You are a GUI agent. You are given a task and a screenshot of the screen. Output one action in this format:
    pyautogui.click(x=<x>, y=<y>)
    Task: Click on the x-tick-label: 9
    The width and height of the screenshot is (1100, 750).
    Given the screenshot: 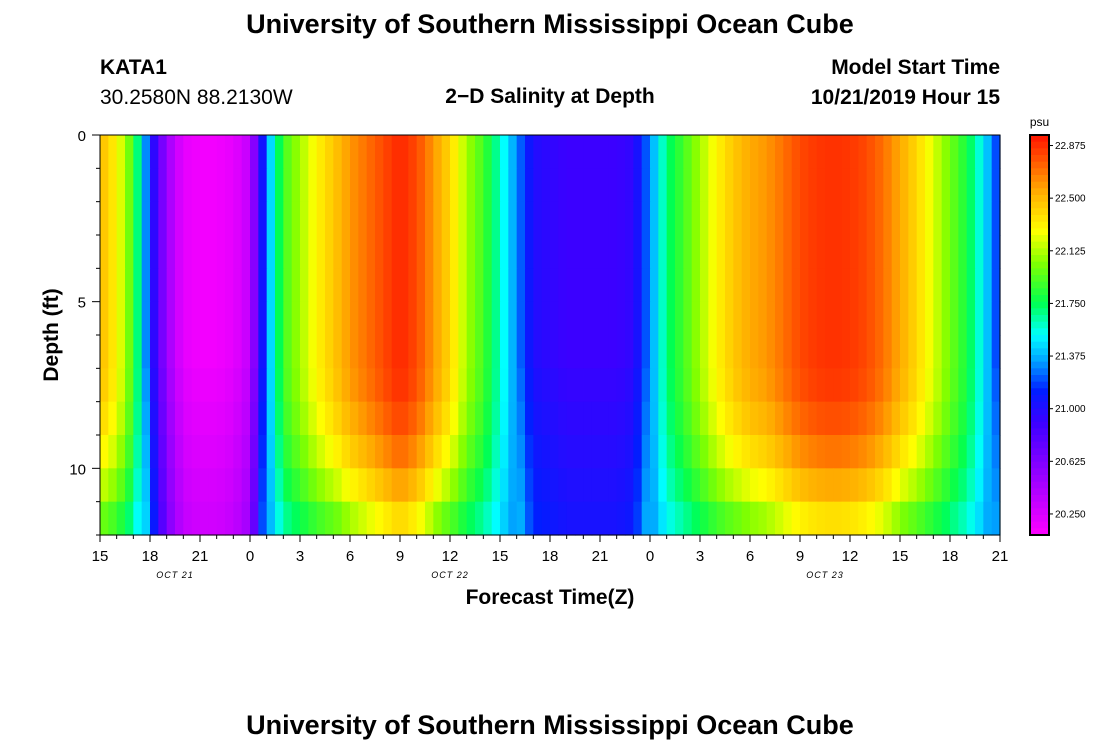 What is the action you would take?
    pyautogui.click(x=400, y=556)
    